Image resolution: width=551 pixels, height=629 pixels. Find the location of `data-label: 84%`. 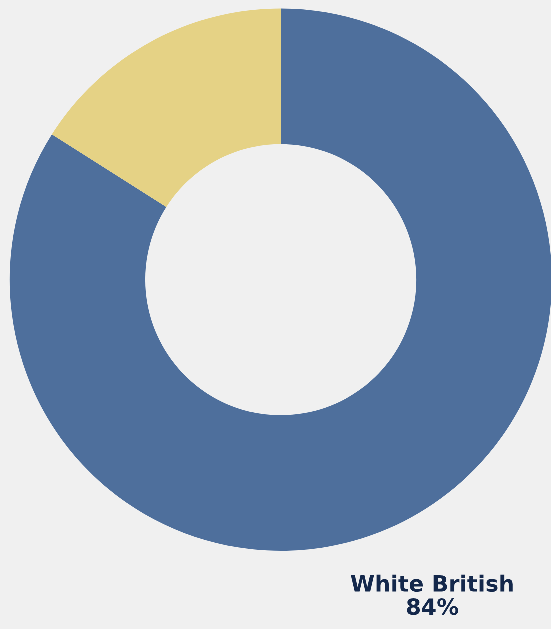

data-label: 84% is located at coordinates (432, 607).